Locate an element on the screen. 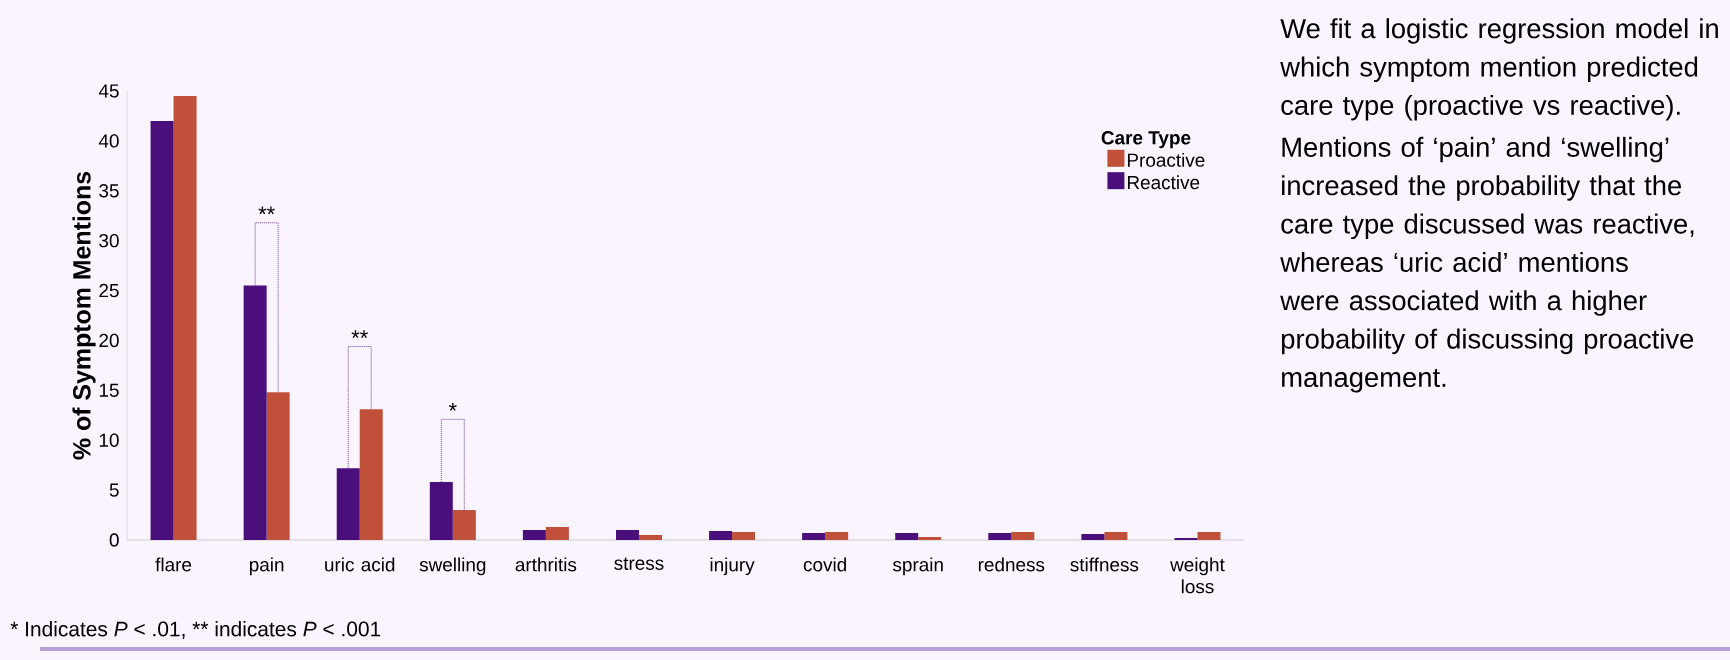 This screenshot has height=660, width=1730. annotation: * is located at coordinates (452, 407).